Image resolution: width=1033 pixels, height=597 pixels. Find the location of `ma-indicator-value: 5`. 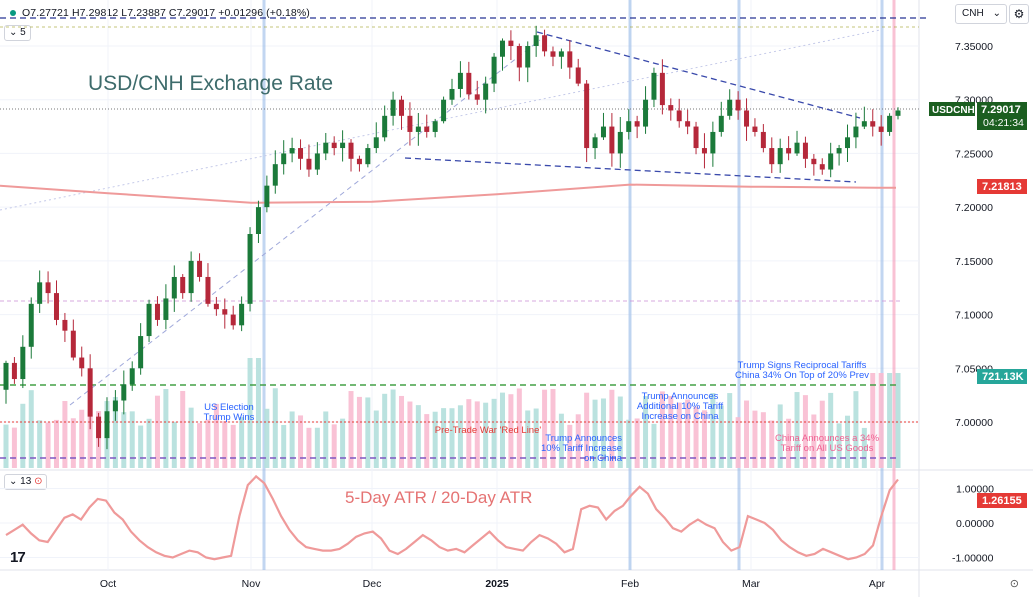

ma-indicator-value: 5 is located at coordinates (23, 32).